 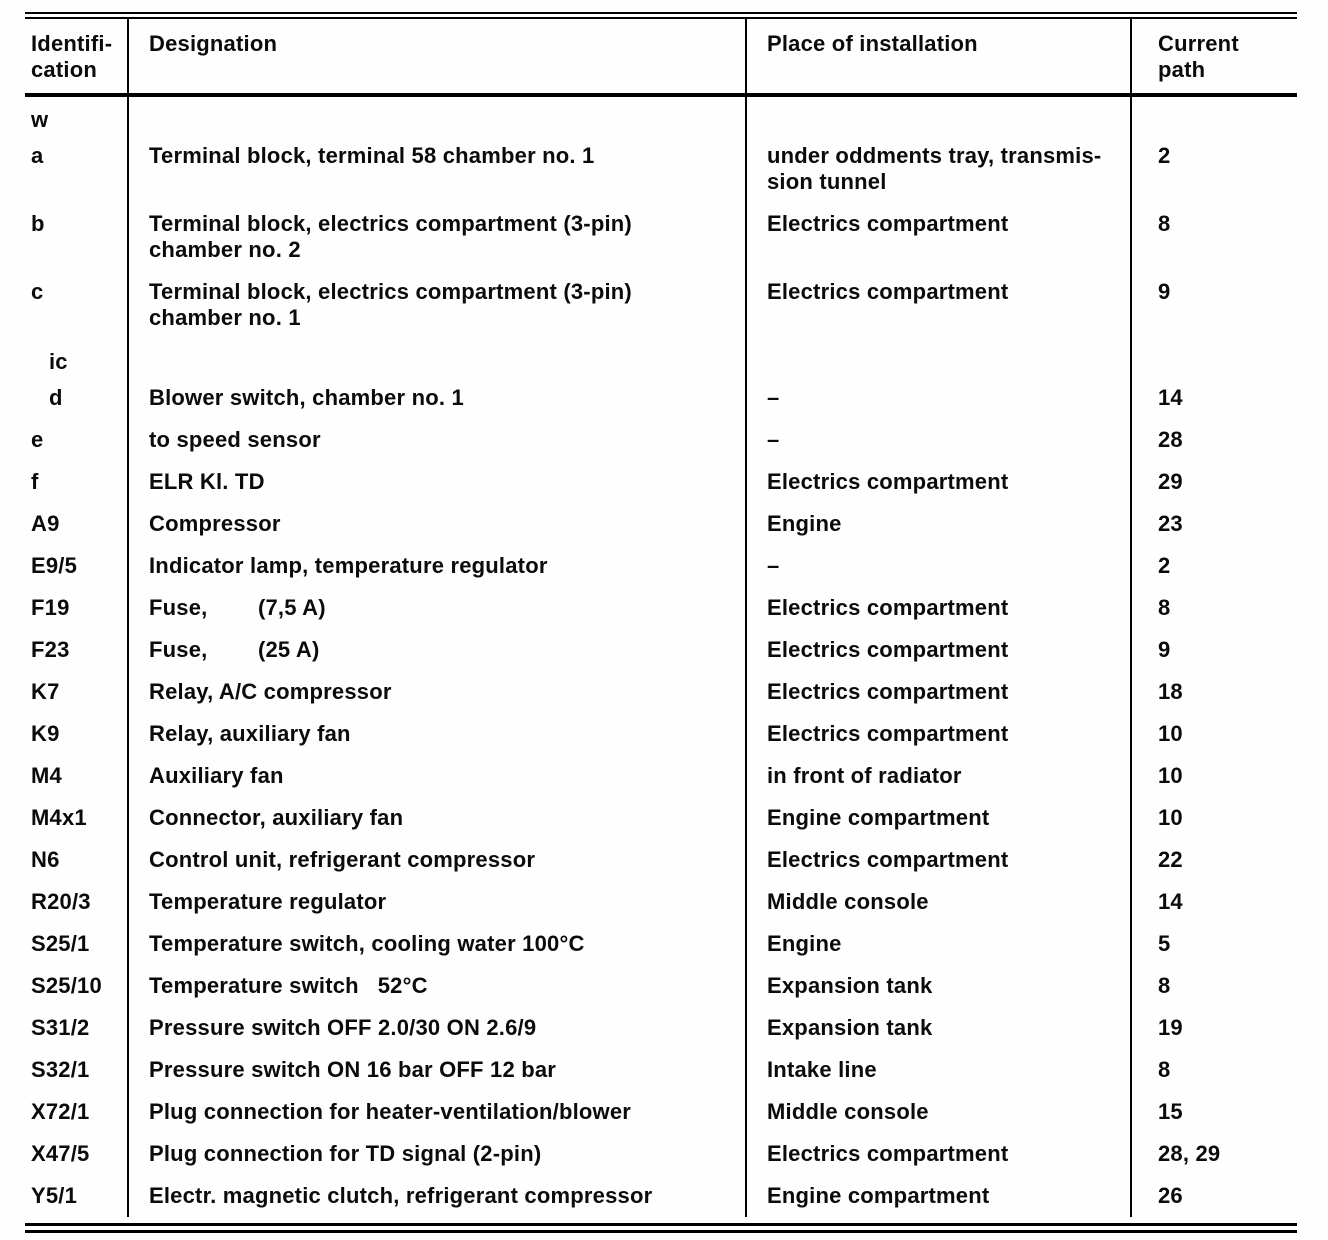 I want to click on cell-place: Intake line, so click(x=937, y=1070).